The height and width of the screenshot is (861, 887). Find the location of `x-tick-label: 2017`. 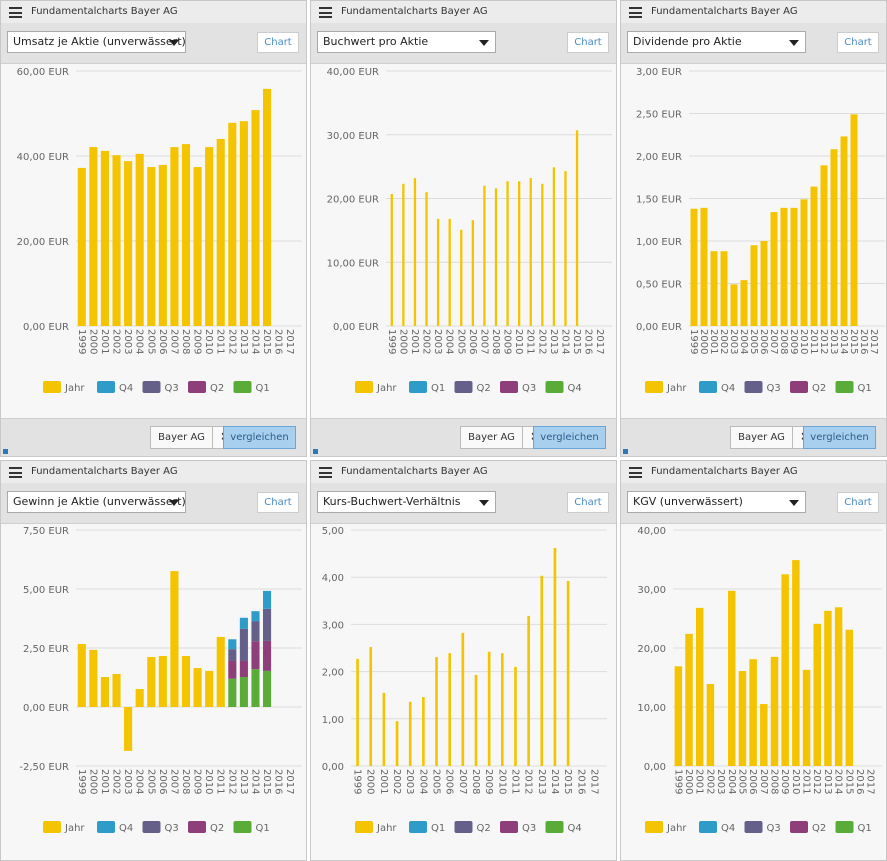

x-tick-label: 2017 is located at coordinates (870, 781).